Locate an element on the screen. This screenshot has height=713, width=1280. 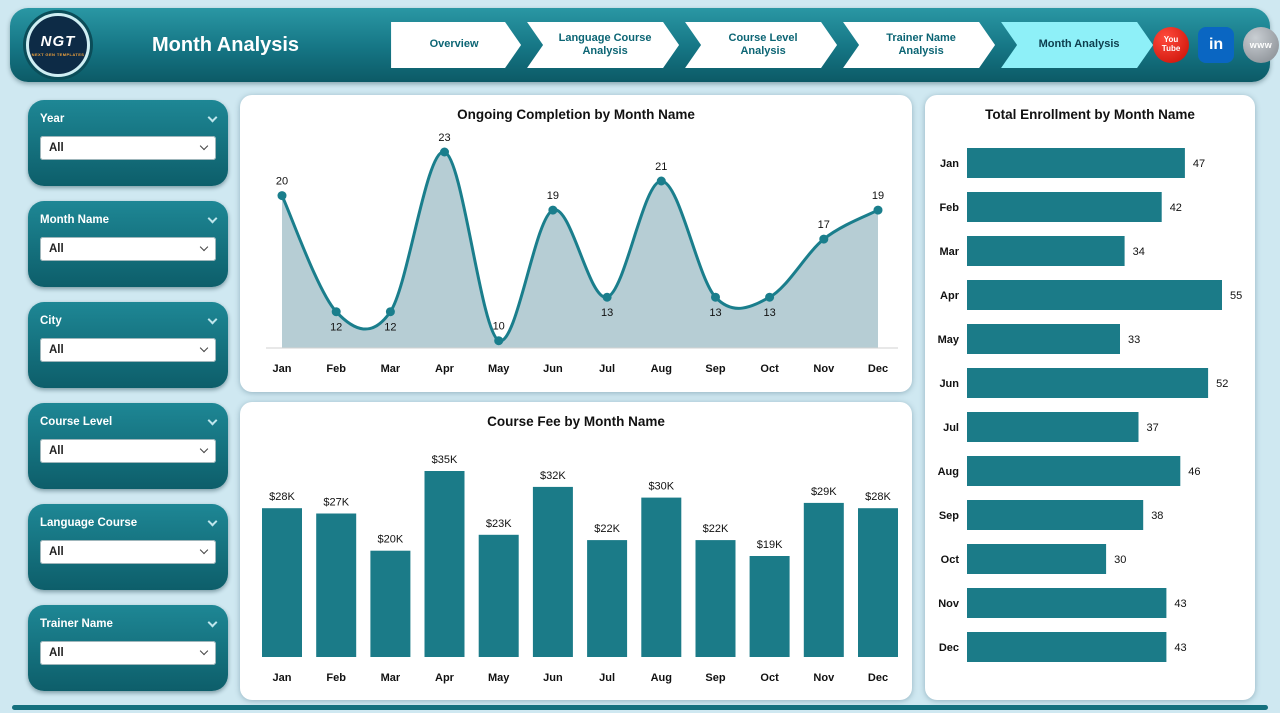
logo-text: NGT is located at coordinates (58, 41).